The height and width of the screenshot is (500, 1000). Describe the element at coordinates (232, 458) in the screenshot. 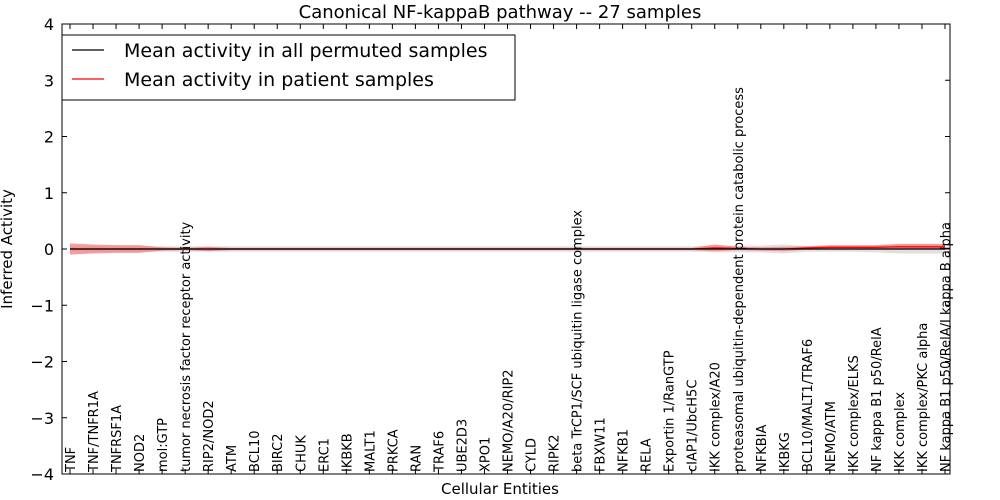

I see `x-tick-label: ATM` at that location.